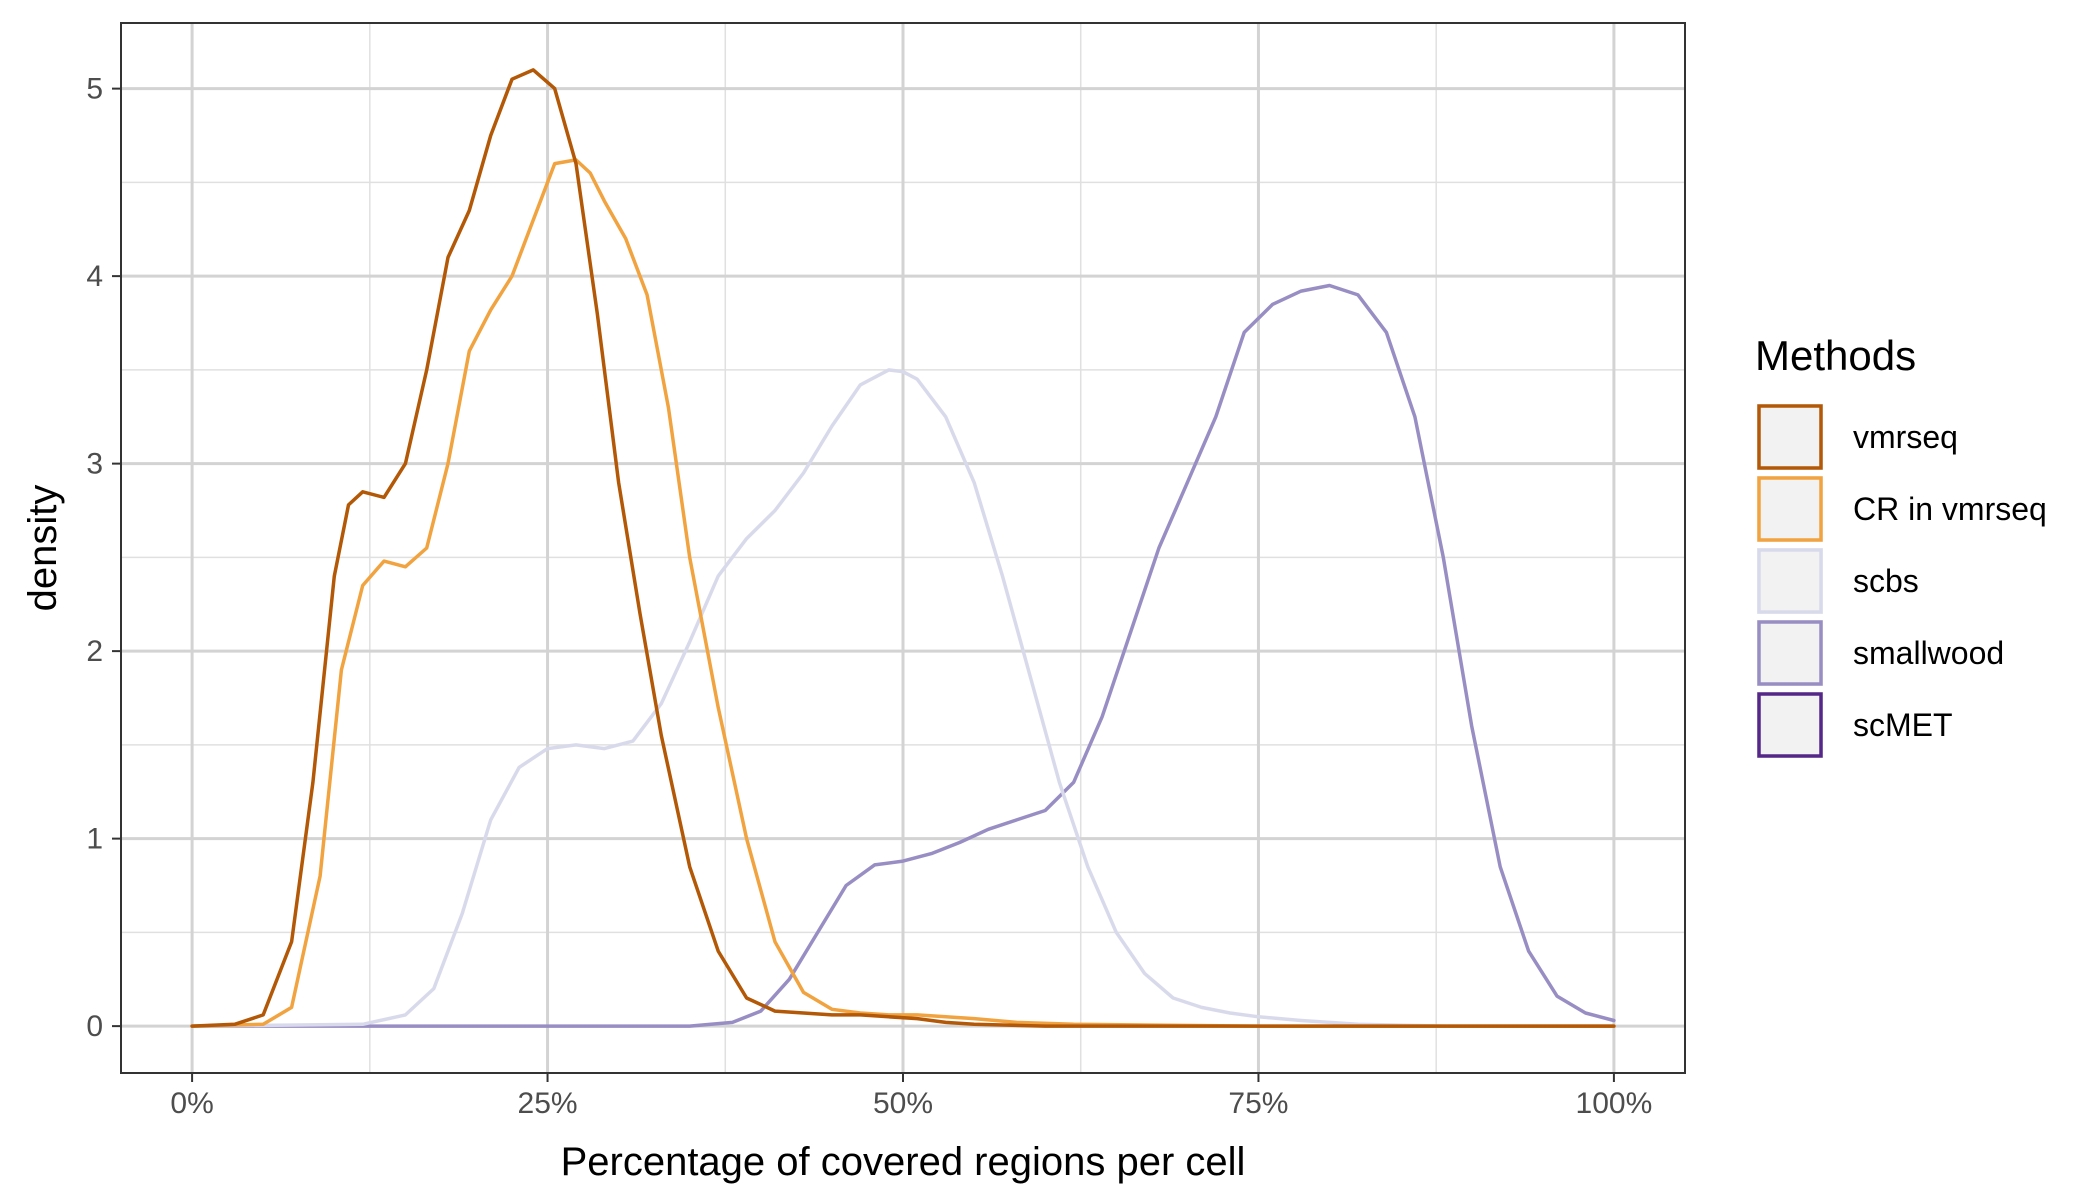 The image size is (2100, 1200). Describe the element at coordinates (94, 89) in the screenshot. I see `y-tick-label: 5` at that location.